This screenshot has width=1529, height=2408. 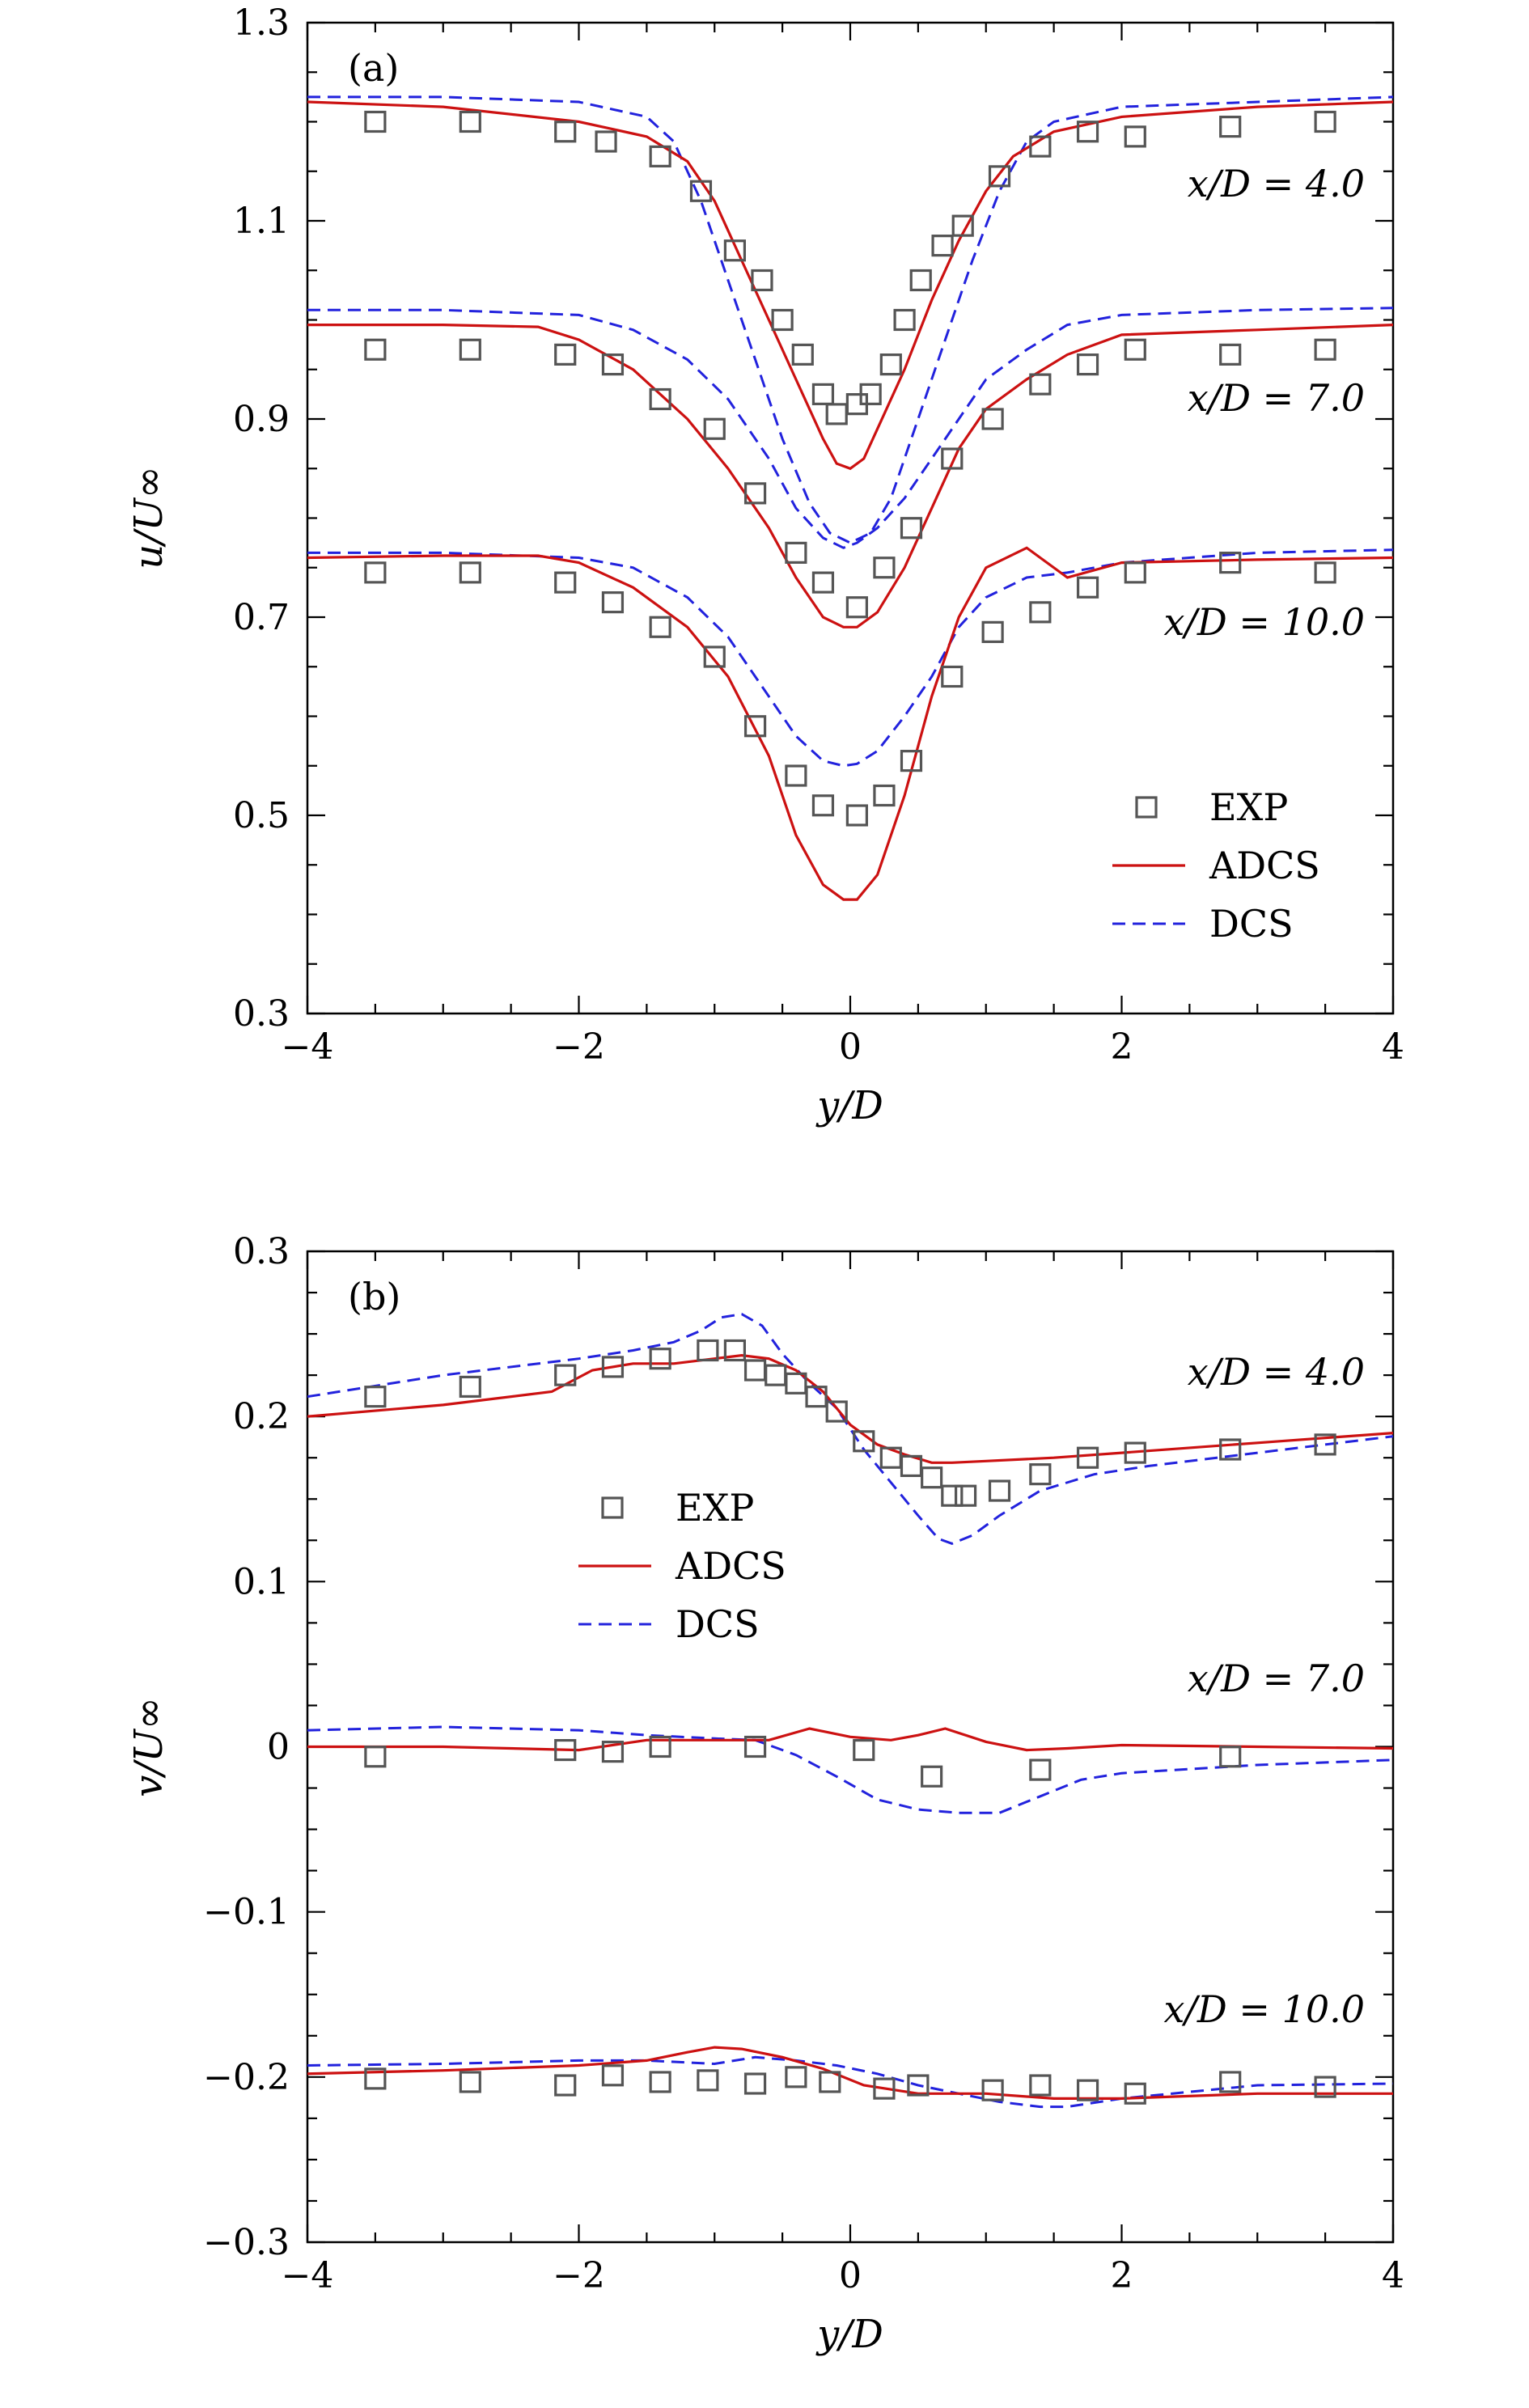 I want to click on panel-label: (b), so click(x=374, y=1296).